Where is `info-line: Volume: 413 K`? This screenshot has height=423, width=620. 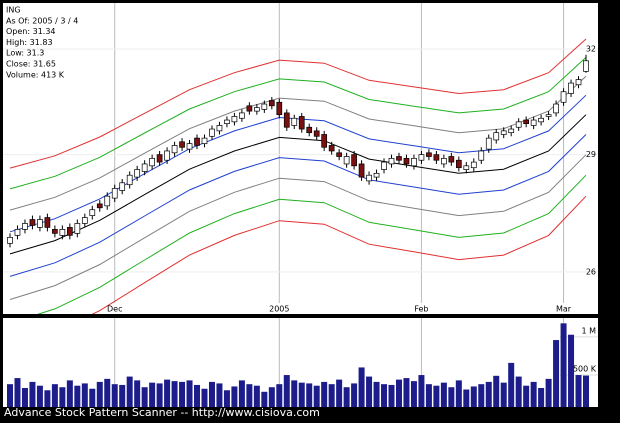 info-line: Volume: 413 K is located at coordinates (35, 74).